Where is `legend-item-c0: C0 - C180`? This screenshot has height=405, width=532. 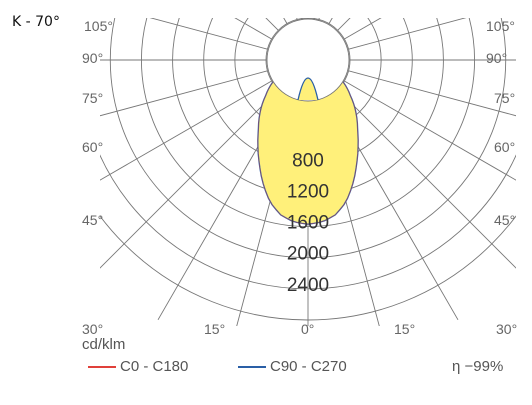 legend-item-c0: C0 - C180 is located at coordinates (138, 366).